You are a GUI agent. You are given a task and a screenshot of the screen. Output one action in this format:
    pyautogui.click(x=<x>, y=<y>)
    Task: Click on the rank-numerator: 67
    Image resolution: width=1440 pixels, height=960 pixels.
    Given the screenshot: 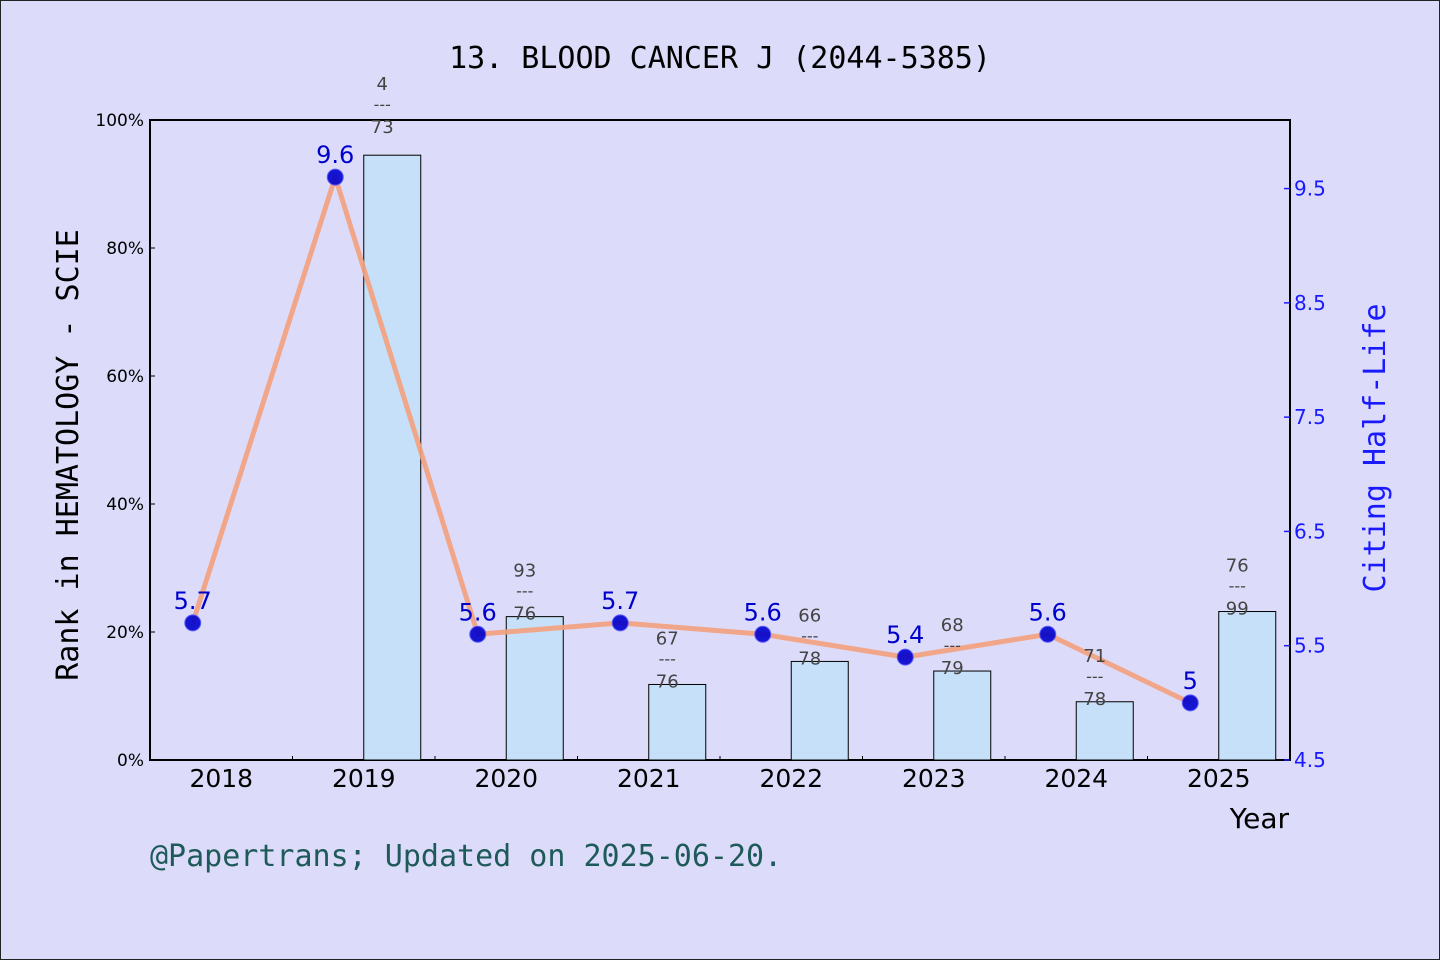 What is the action you would take?
    pyautogui.click(x=667, y=638)
    